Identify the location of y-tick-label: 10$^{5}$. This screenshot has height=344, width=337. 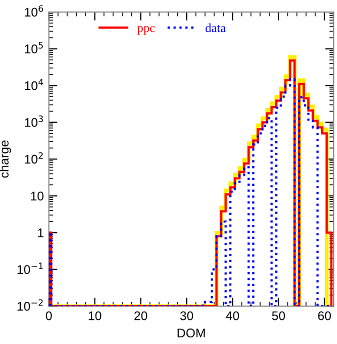
(33, 48).